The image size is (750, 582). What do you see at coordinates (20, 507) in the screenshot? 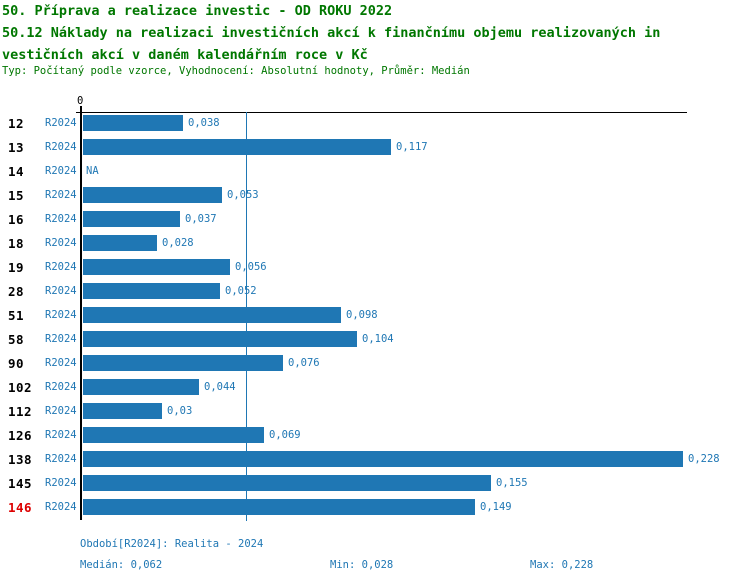
I see `row-category-label: 146` at bounding box center [20, 507].